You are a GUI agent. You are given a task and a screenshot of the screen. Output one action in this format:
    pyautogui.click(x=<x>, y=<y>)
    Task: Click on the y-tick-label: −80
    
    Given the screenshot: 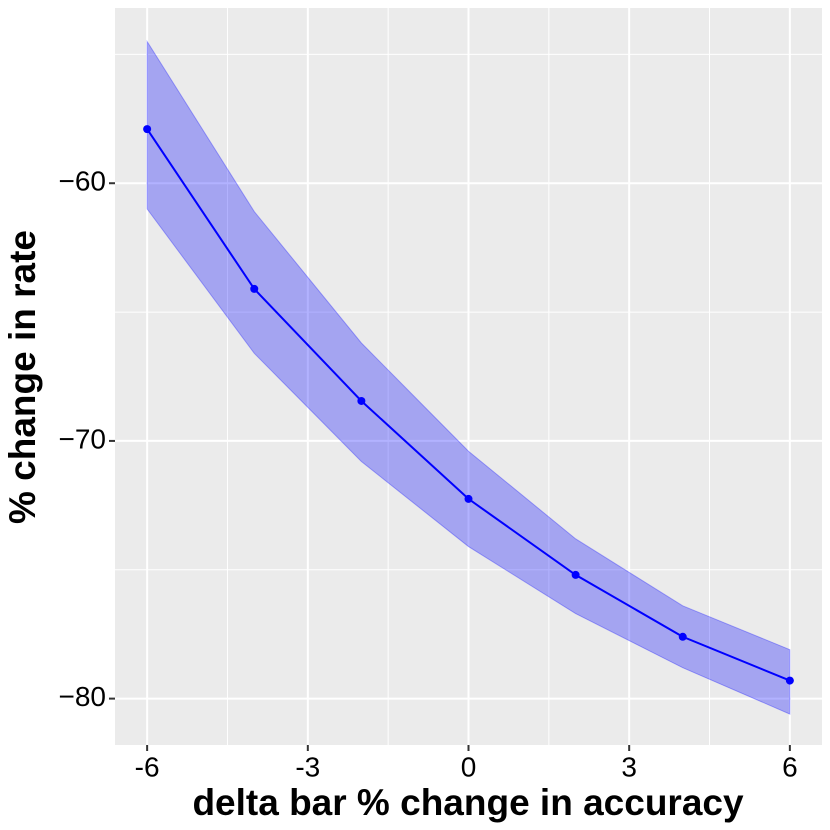 What is the action you would take?
    pyautogui.click(x=83, y=696)
    